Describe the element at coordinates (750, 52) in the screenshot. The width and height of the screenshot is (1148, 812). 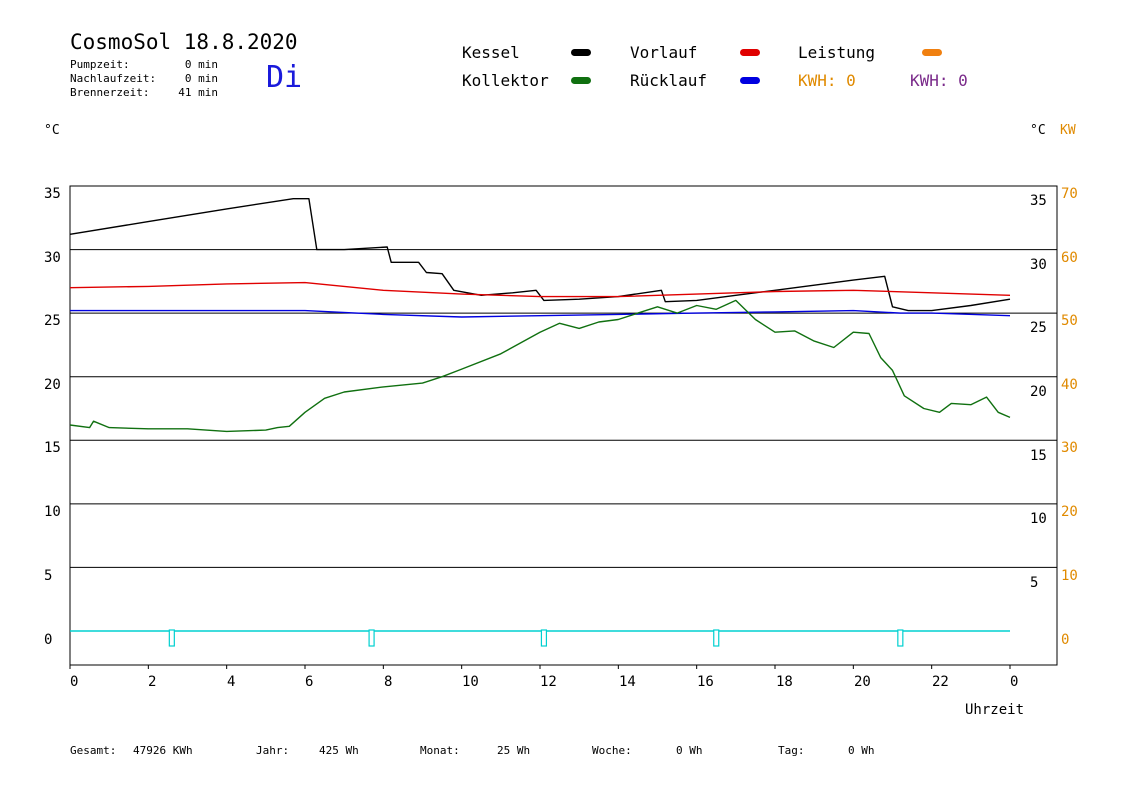
I see `legend-swatch-vorlauf` at that location.